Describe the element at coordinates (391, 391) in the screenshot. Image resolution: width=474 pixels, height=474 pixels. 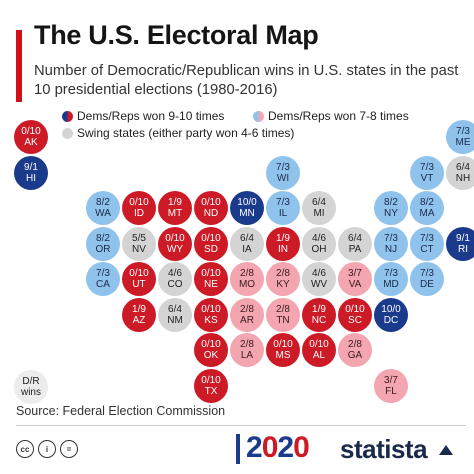
I see `state-code-label: FL` at that location.